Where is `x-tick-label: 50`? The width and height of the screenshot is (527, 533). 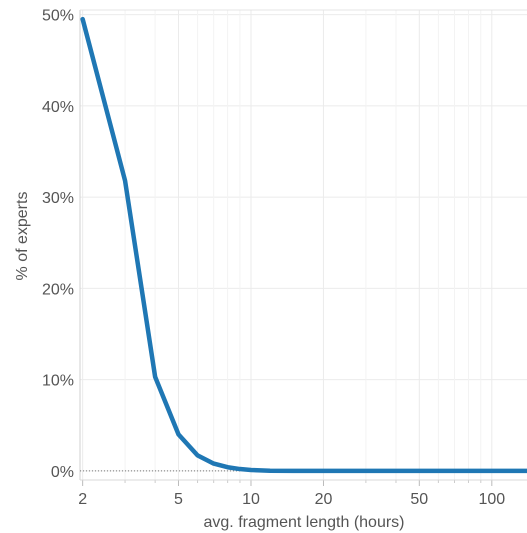
x-tick-label: 50 is located at coordinates (419, 499).